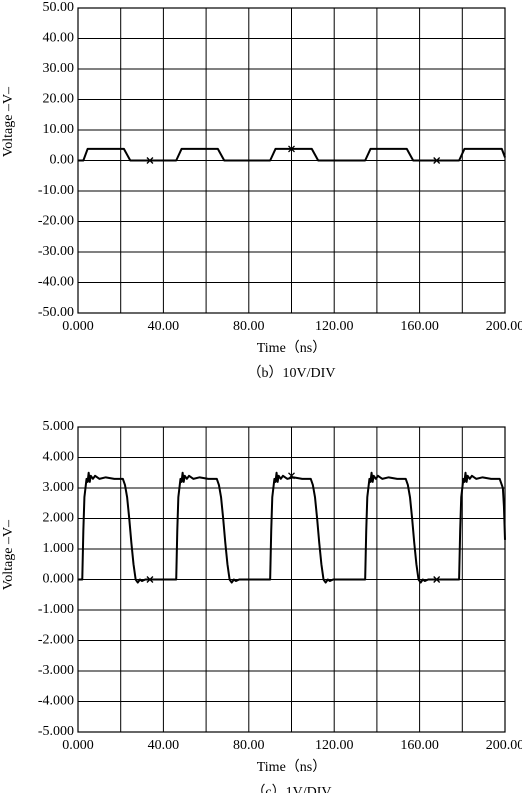 The height and width of the screenshot is (793, 522). I want to click on y-tick-label: -40.00, so click(56, 282).